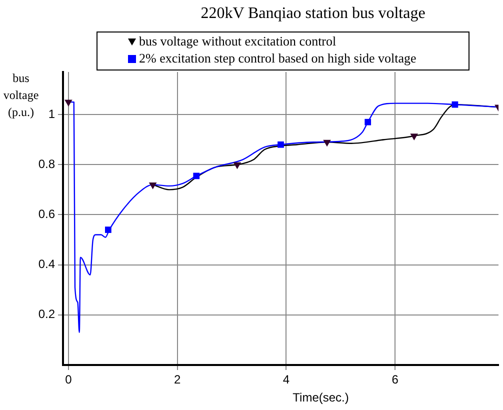 Image resolution: width=503 pixels, height=410 pixels. What do you see at coordinates (320, 397) in the screenshot?
I see `x-axis-title: Time(sec.)` at bounding box center [320, 397].